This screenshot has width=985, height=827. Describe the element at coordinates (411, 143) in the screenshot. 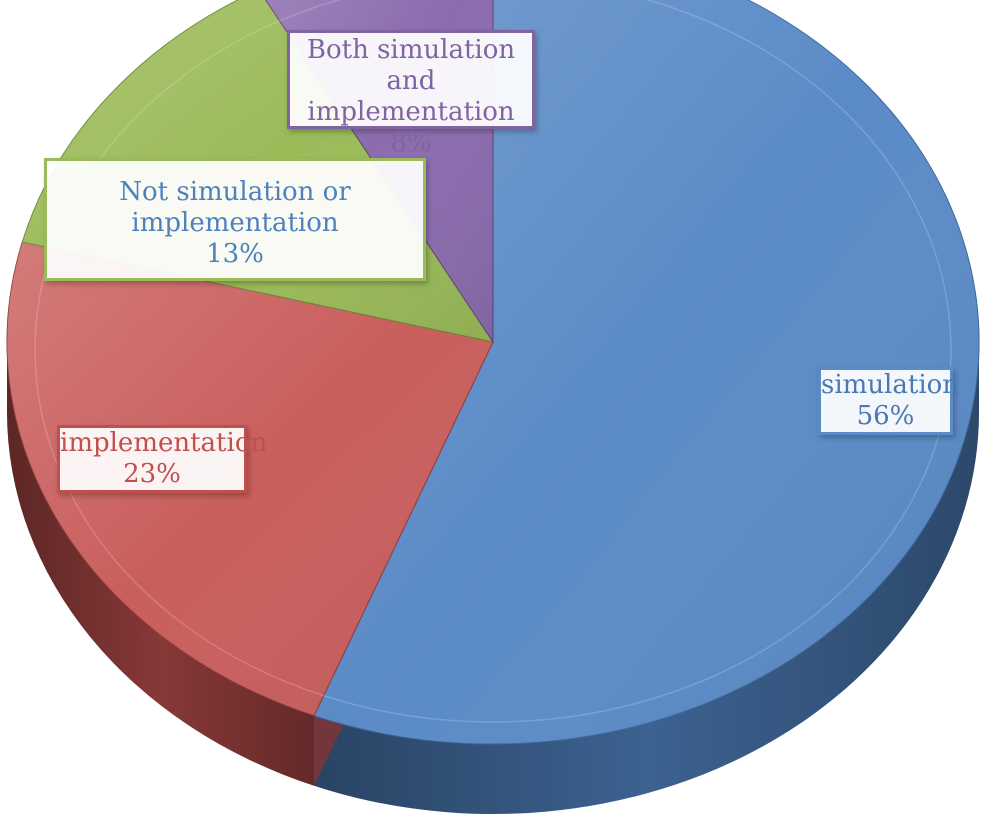

I see `slice-label-both-value: 8%` at that location.